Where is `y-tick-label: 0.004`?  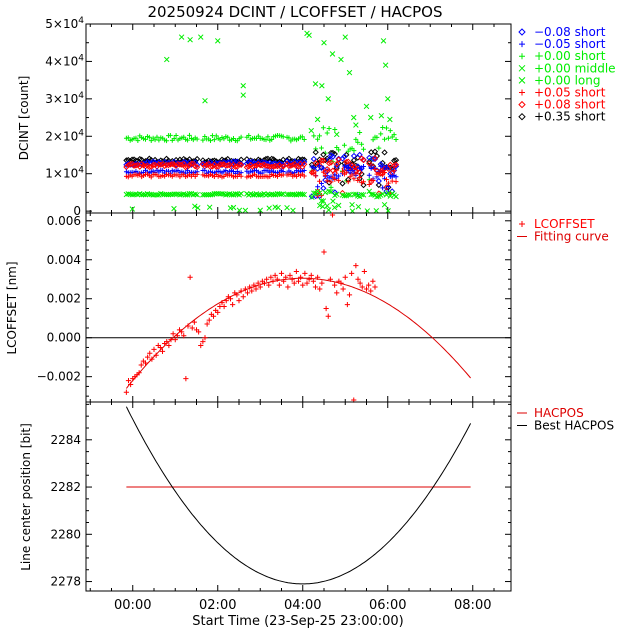 y-tick-label: 0.004 is located at coordinates (64, 260).